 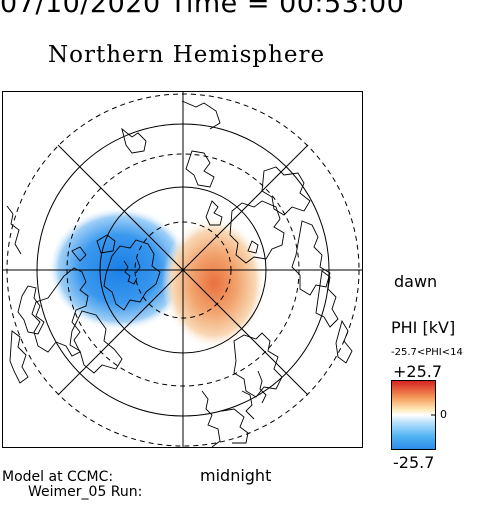 What do you see at coordinates (423, 327) in the screenshot?
I see `colorbar-quantity-label: PHI [kV]` at bounding box center [423, 327].